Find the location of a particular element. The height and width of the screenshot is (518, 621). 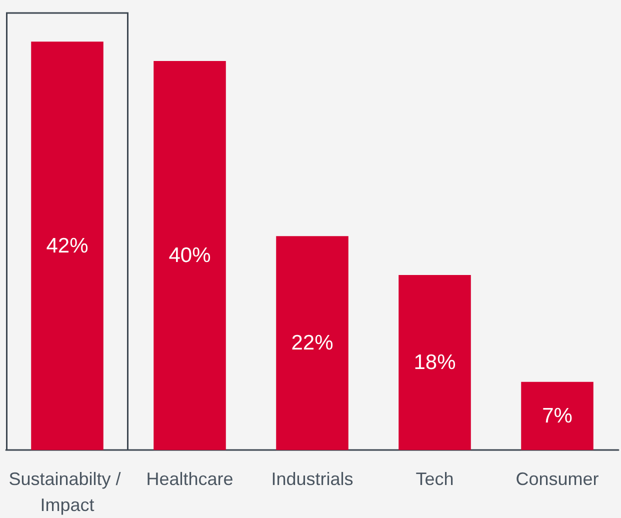

data-label: 40% is located at coordinates (189, 256).